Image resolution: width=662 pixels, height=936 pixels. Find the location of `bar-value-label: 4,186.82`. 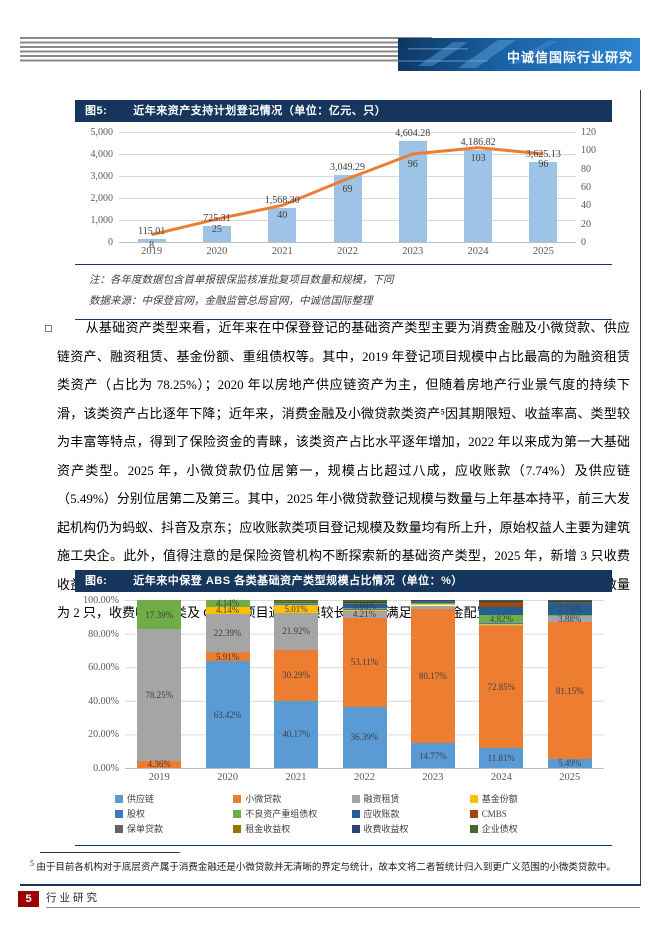

bar-value-label: 4,186.82 is located at coordinates (478, 142).